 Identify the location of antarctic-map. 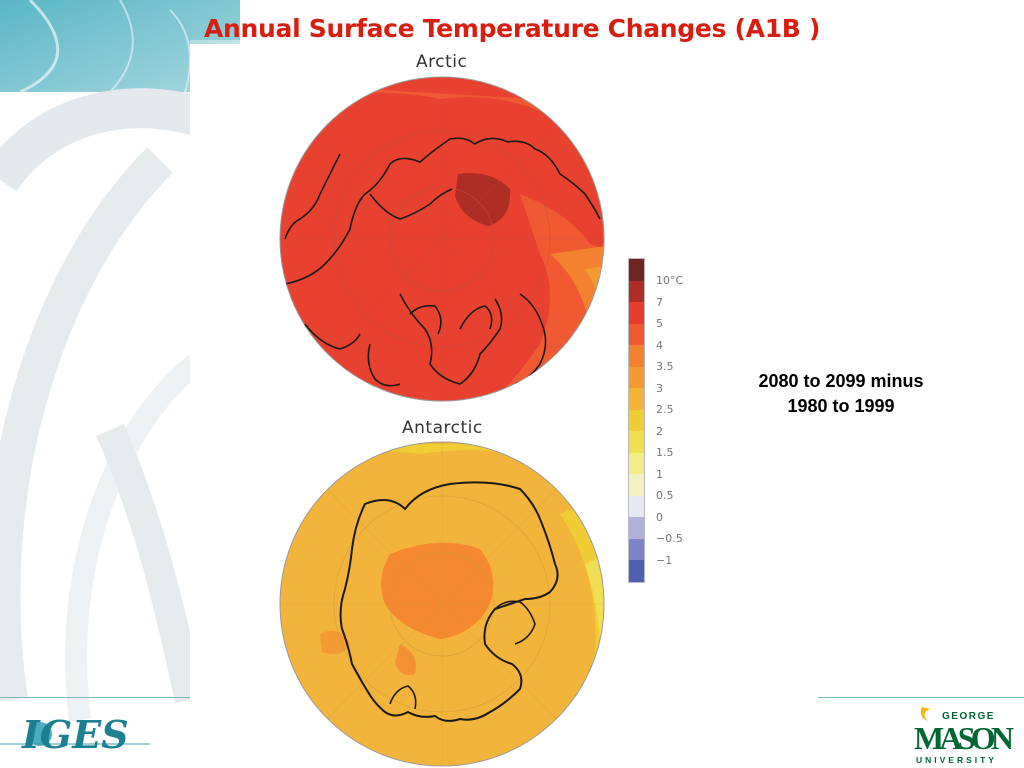
(442, 604).